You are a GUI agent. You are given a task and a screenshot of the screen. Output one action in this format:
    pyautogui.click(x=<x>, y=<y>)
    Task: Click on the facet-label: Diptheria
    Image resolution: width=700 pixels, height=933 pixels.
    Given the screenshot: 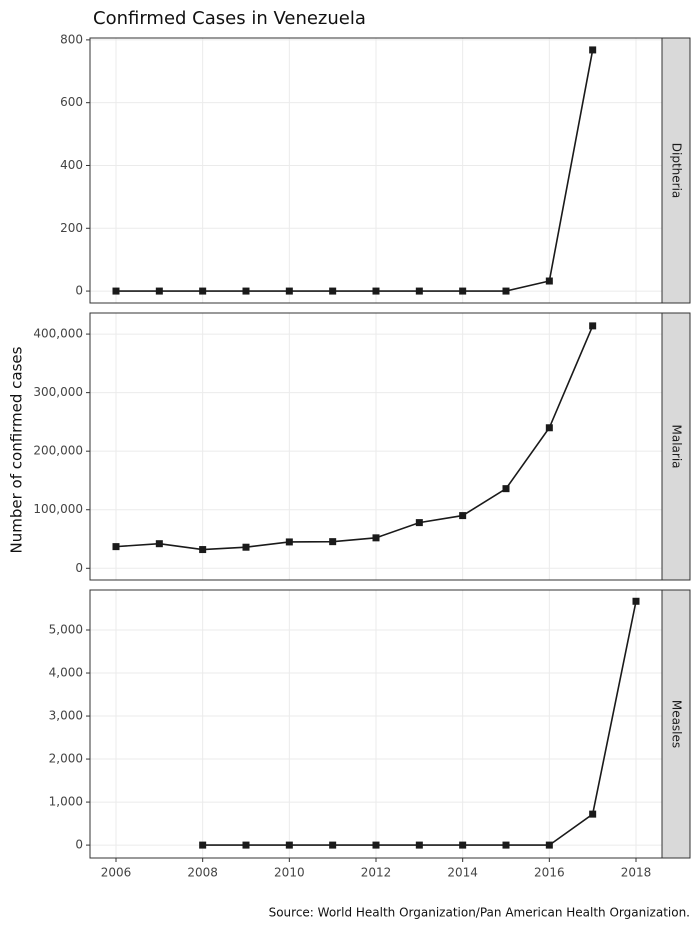 What is the action you would take?
    pyautogui.click(x=677, y=171)
    